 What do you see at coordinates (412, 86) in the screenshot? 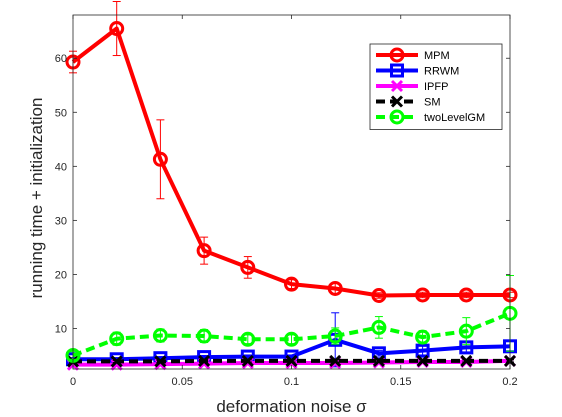
I see `legend-item-IPFP: IPFP` at bounding box center [412, 86].